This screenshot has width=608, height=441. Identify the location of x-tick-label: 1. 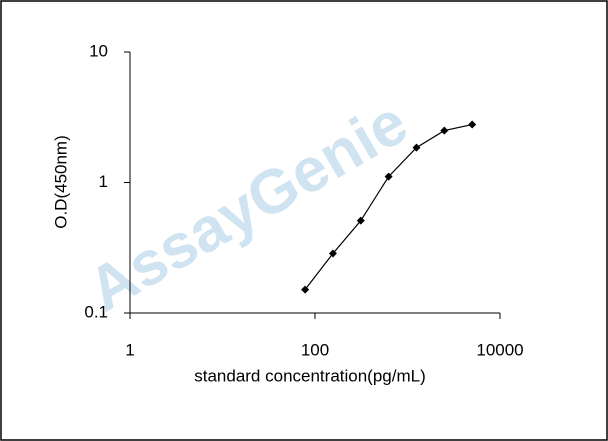
(129, 349).